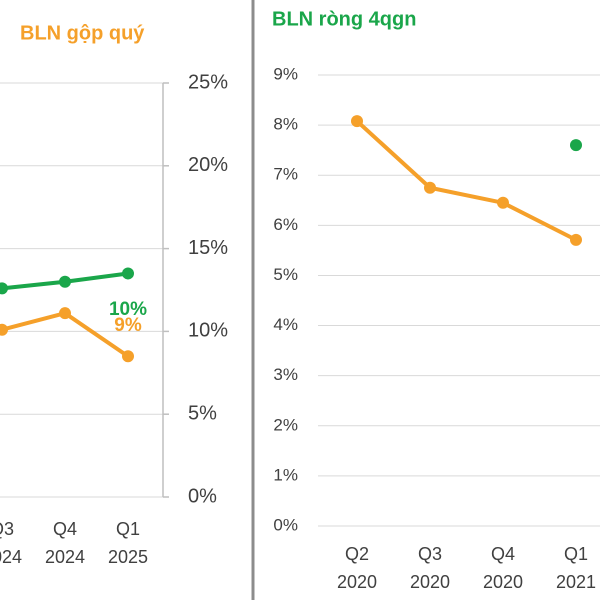 This screenshot has width=600, height=600. I want to click on y-tick-label: 4%, so click(285, 324).